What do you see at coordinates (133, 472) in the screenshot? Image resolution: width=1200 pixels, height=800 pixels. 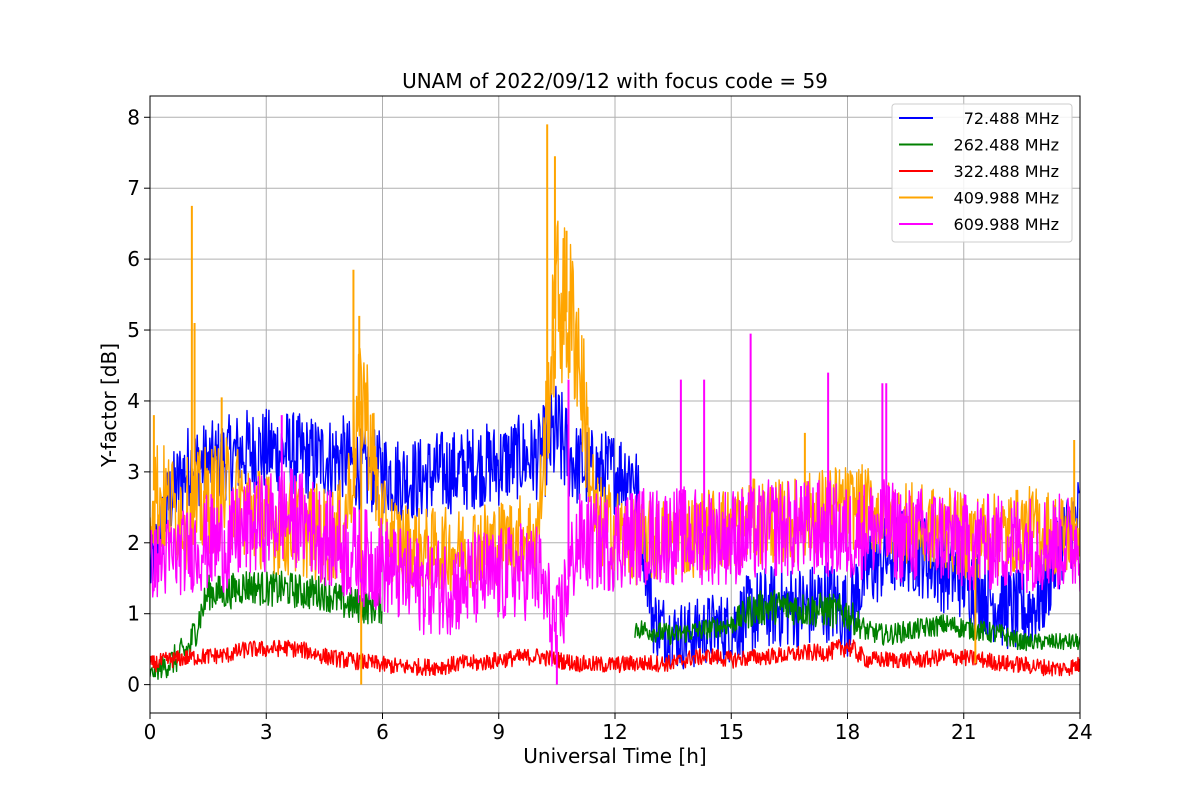 I see `y-tick-label: 3` at bounding box center [133, 472].